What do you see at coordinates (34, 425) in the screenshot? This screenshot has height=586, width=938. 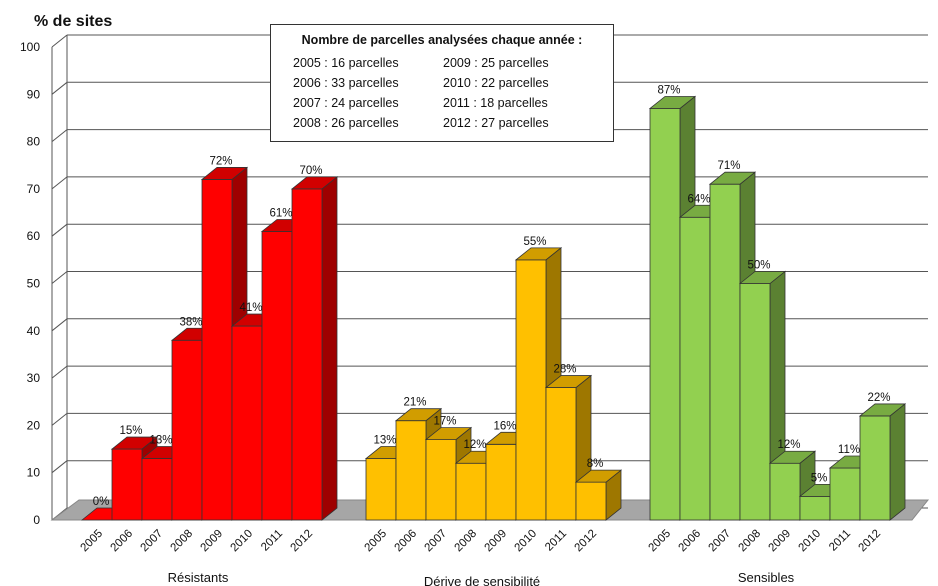 I see `y-tick-label: 20` at bounding box center [34, 425].